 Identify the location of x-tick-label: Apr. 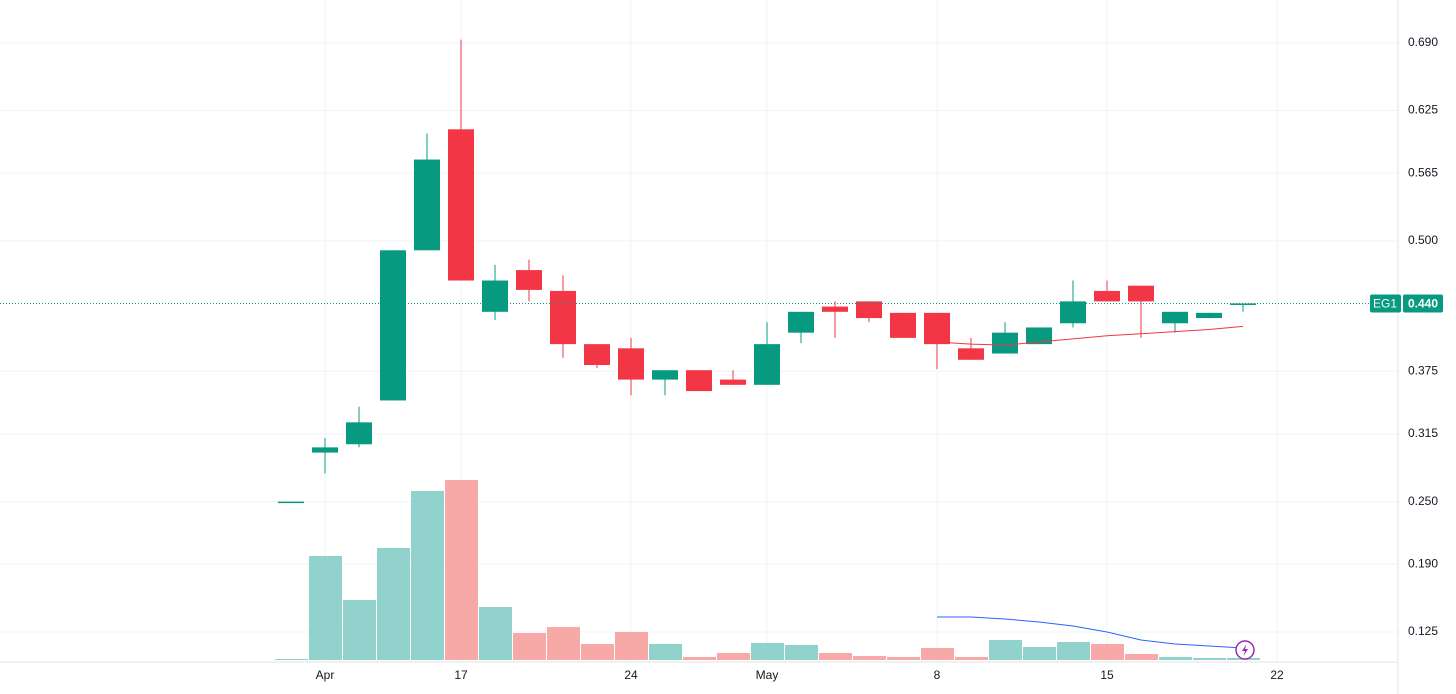
(325, 675).